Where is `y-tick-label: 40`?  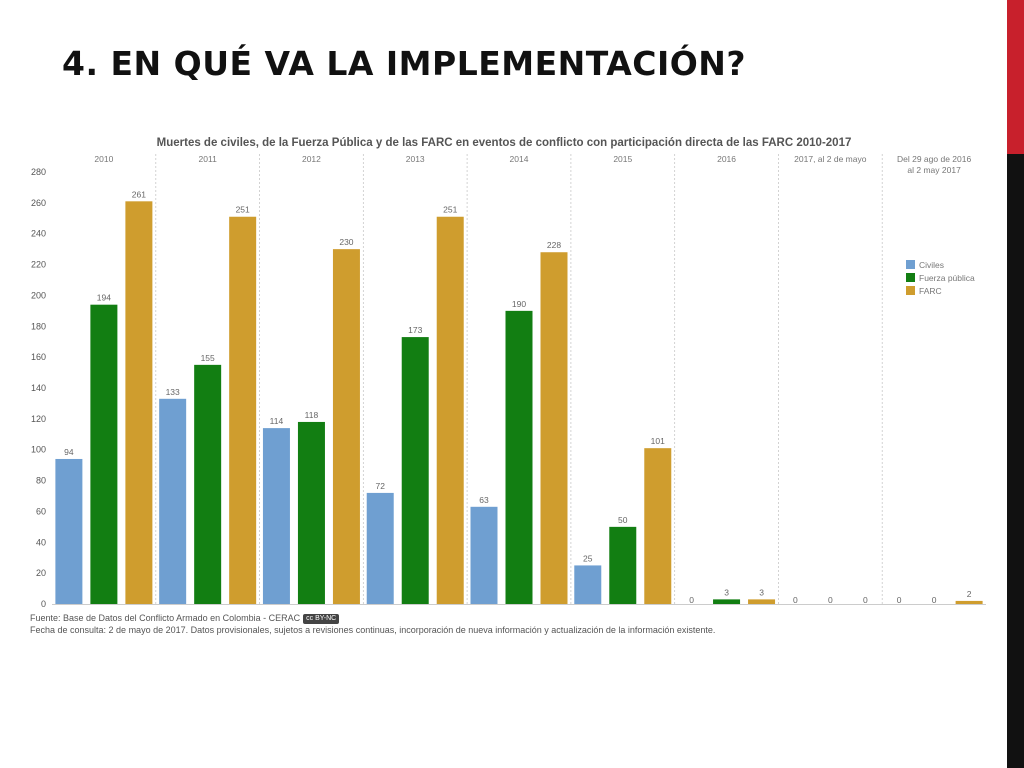 y-tick-label: 40 is located at coordinates (41, 542).